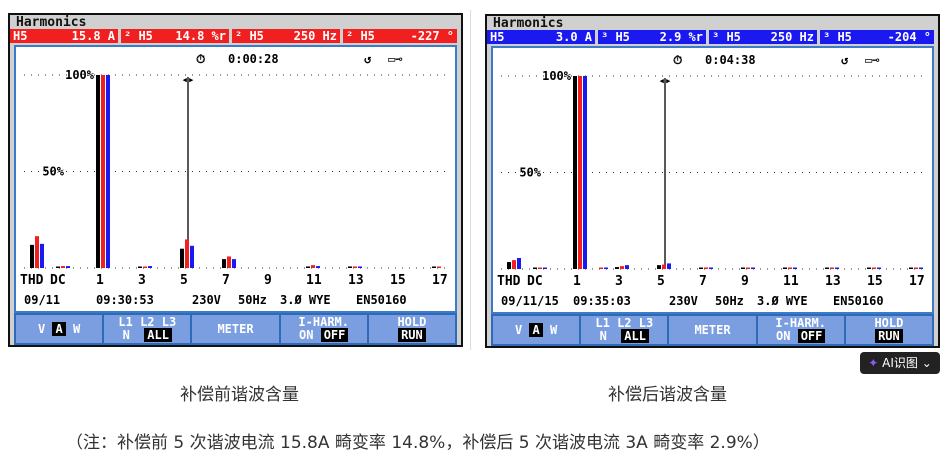  What do you see at coordinates (844, 60) in the screenshot?
I see `refresh-icon: ↺` at bounding box center [844, 60].